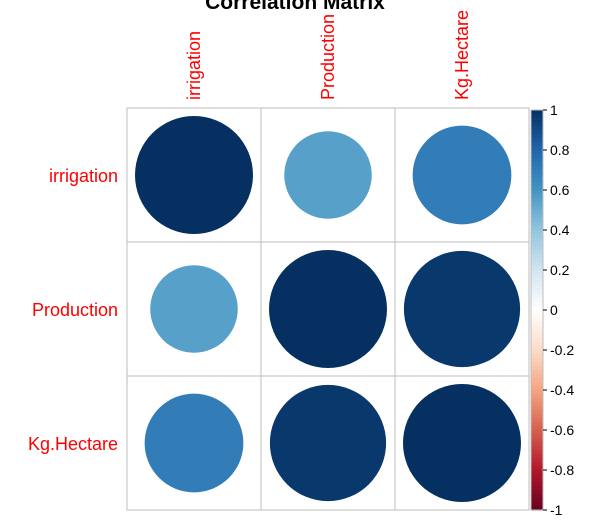  Describe the element at coordinates (328, 443) in the screenshot. I see `corr-circle-Kg.Hectare-Production` at that location.